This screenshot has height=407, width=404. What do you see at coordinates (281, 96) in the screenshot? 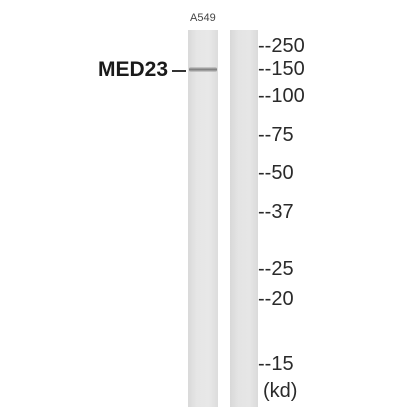
I see `marker-100: --100` at bounding box center [281, 96].